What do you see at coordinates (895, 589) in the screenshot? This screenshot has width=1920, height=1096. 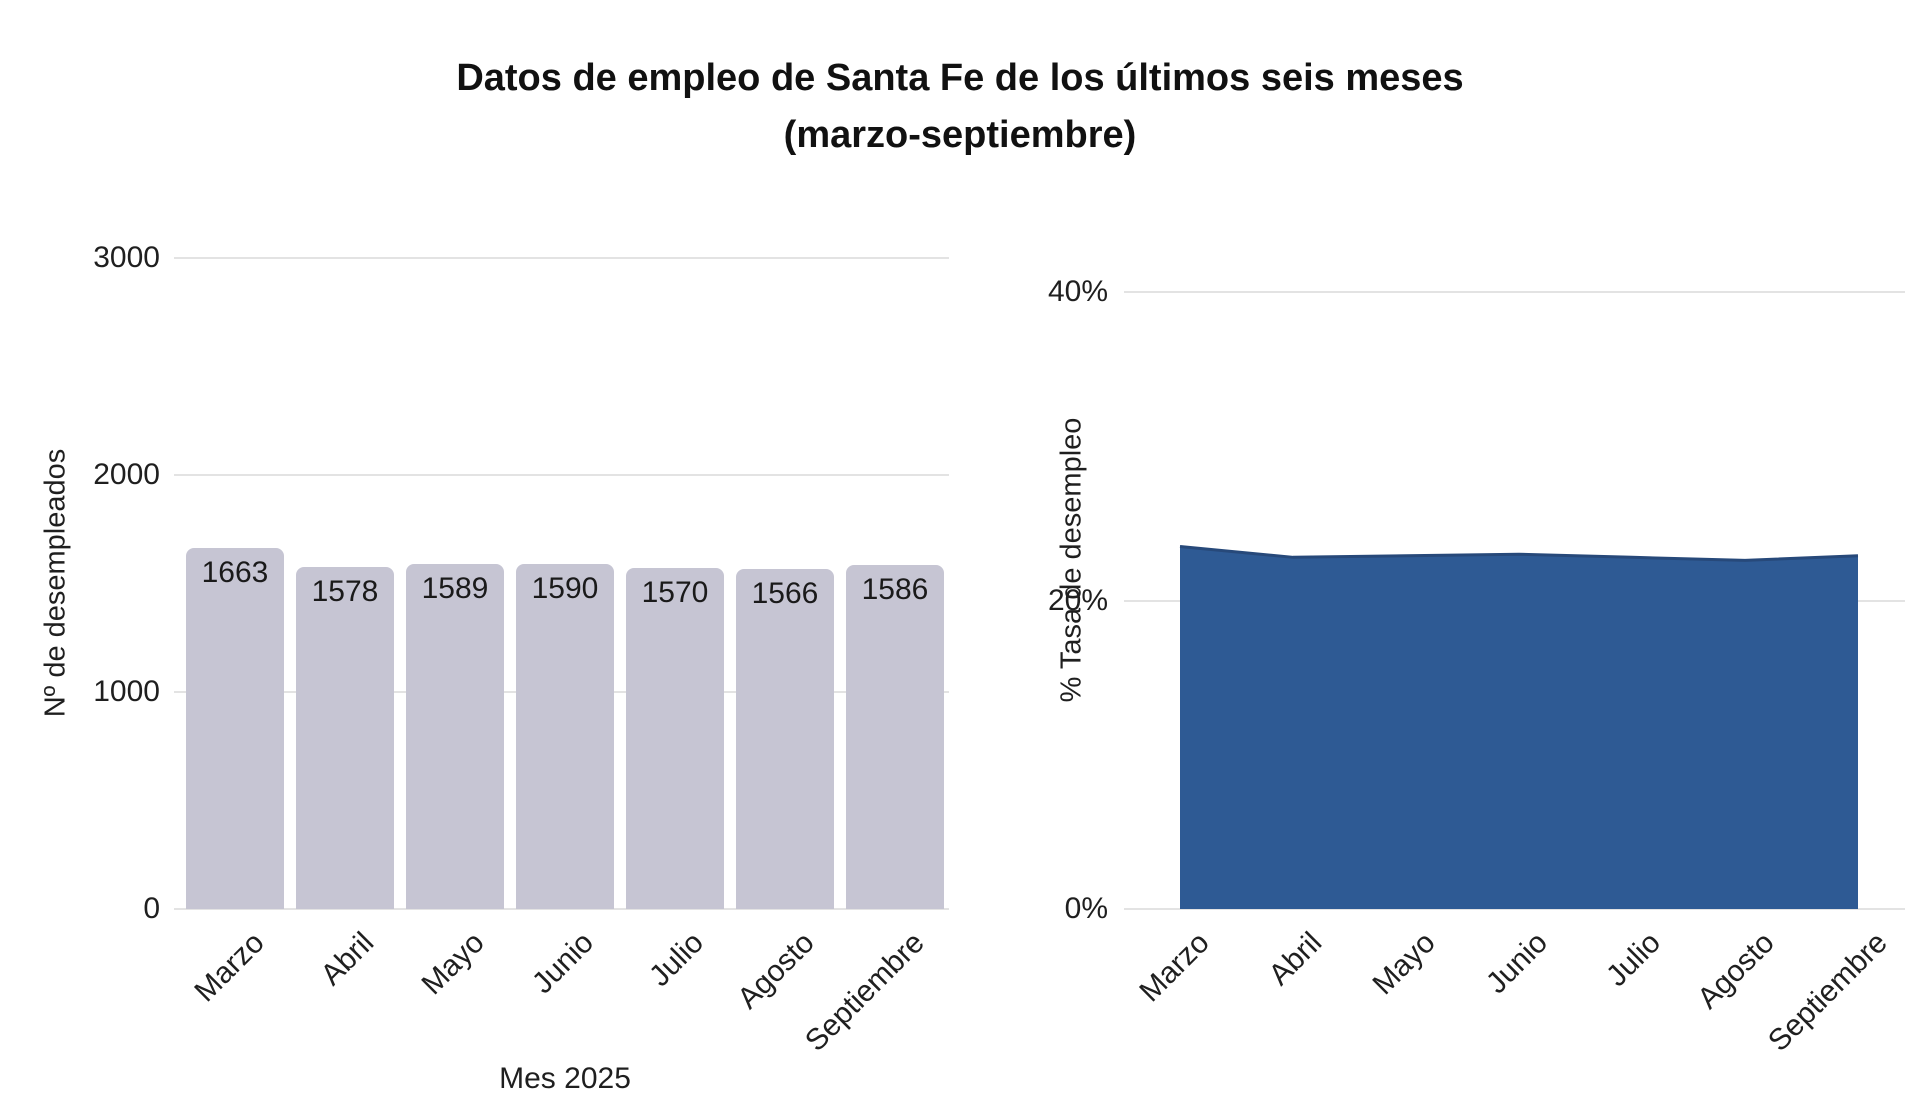 I see `bar-value-label: 1586` at bounding box center [895, 589].